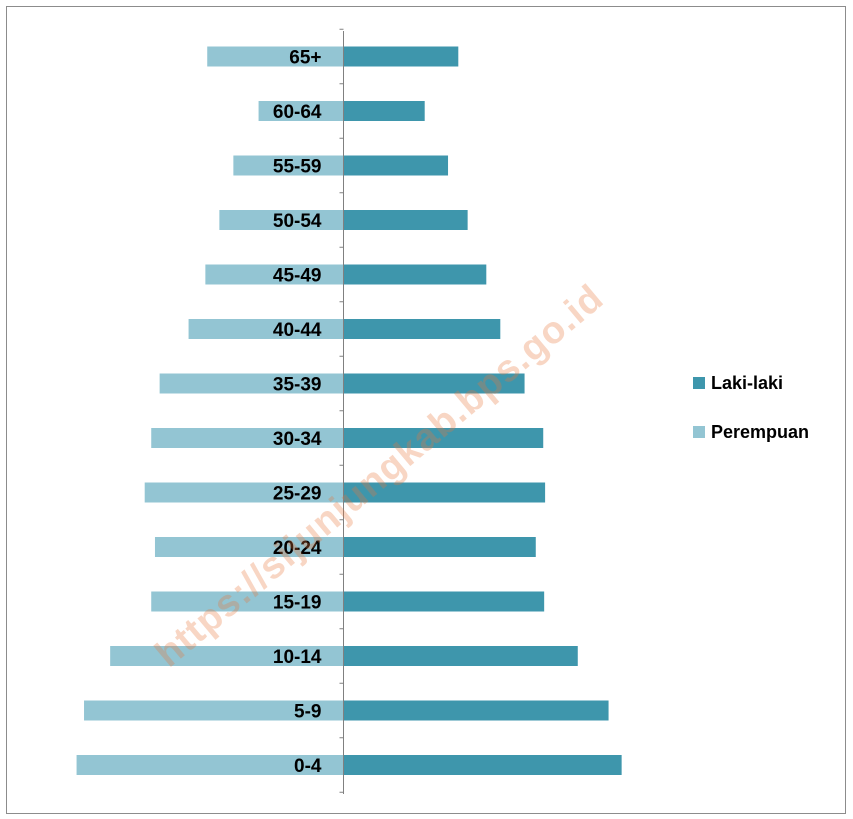 This screenshot has width=853, height=819. I want to click on category-label-50-54: 50-54, so click(297, 221).